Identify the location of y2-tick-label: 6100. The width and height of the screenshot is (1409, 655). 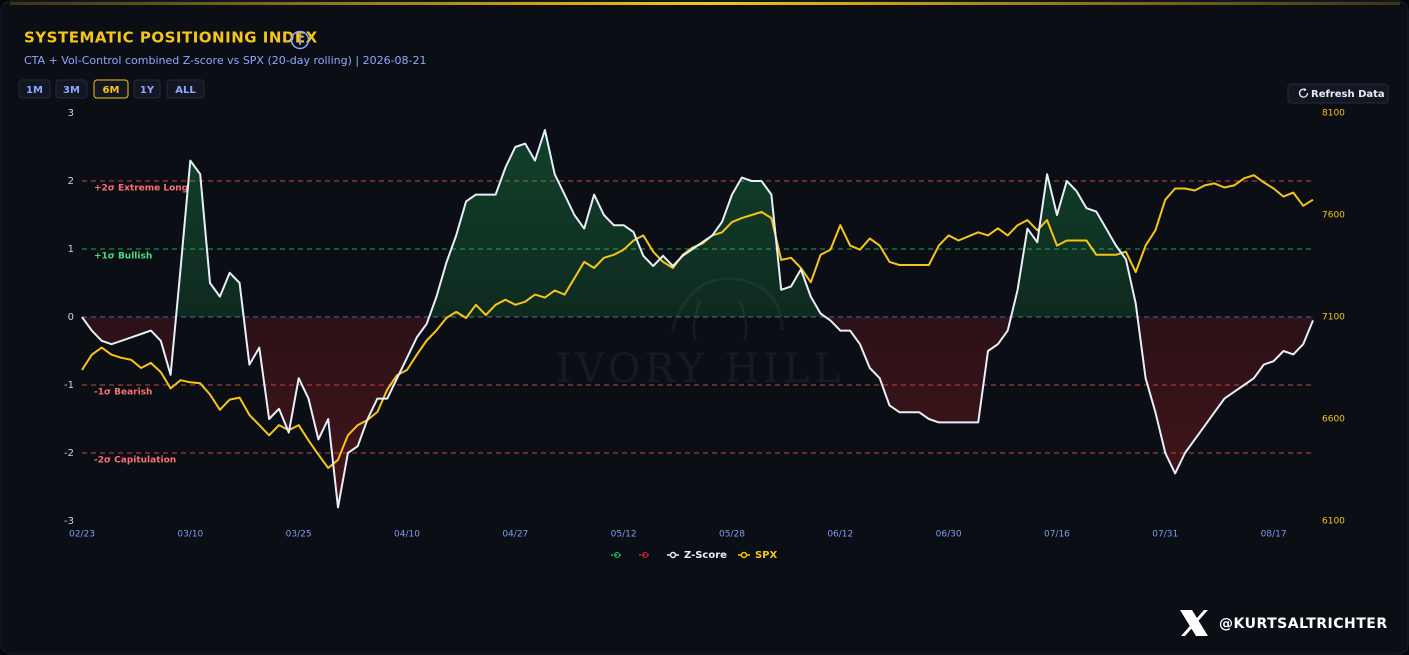
(1333, 522).